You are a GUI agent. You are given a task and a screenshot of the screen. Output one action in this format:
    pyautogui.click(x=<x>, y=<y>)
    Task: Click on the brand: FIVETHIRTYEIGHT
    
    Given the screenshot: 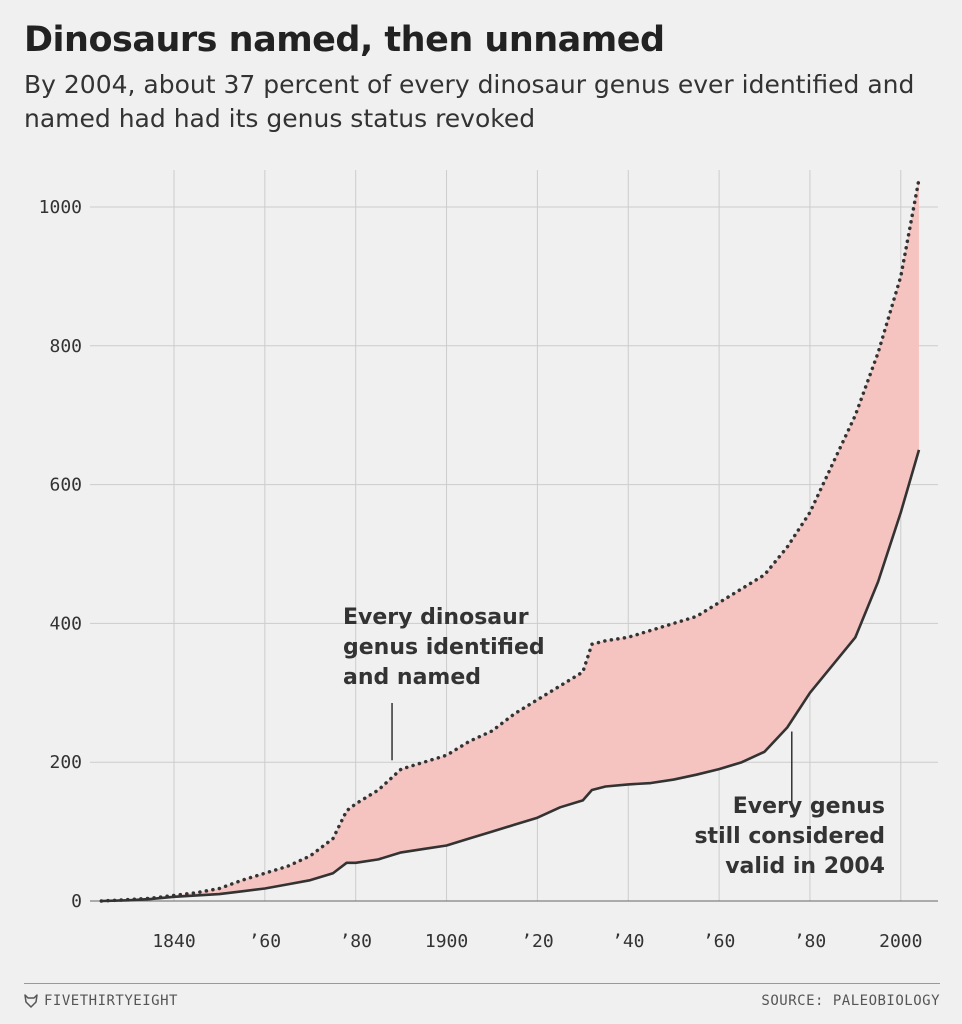 What is the action you would take?
    pyautogui.click(x=101, y=1001)
    